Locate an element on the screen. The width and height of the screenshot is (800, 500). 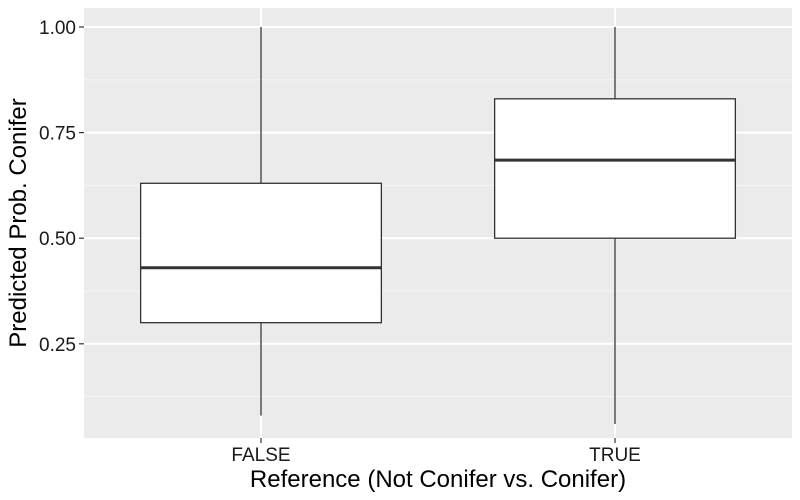
x-tick-label: TRUE is located at coordinates (615, 455).